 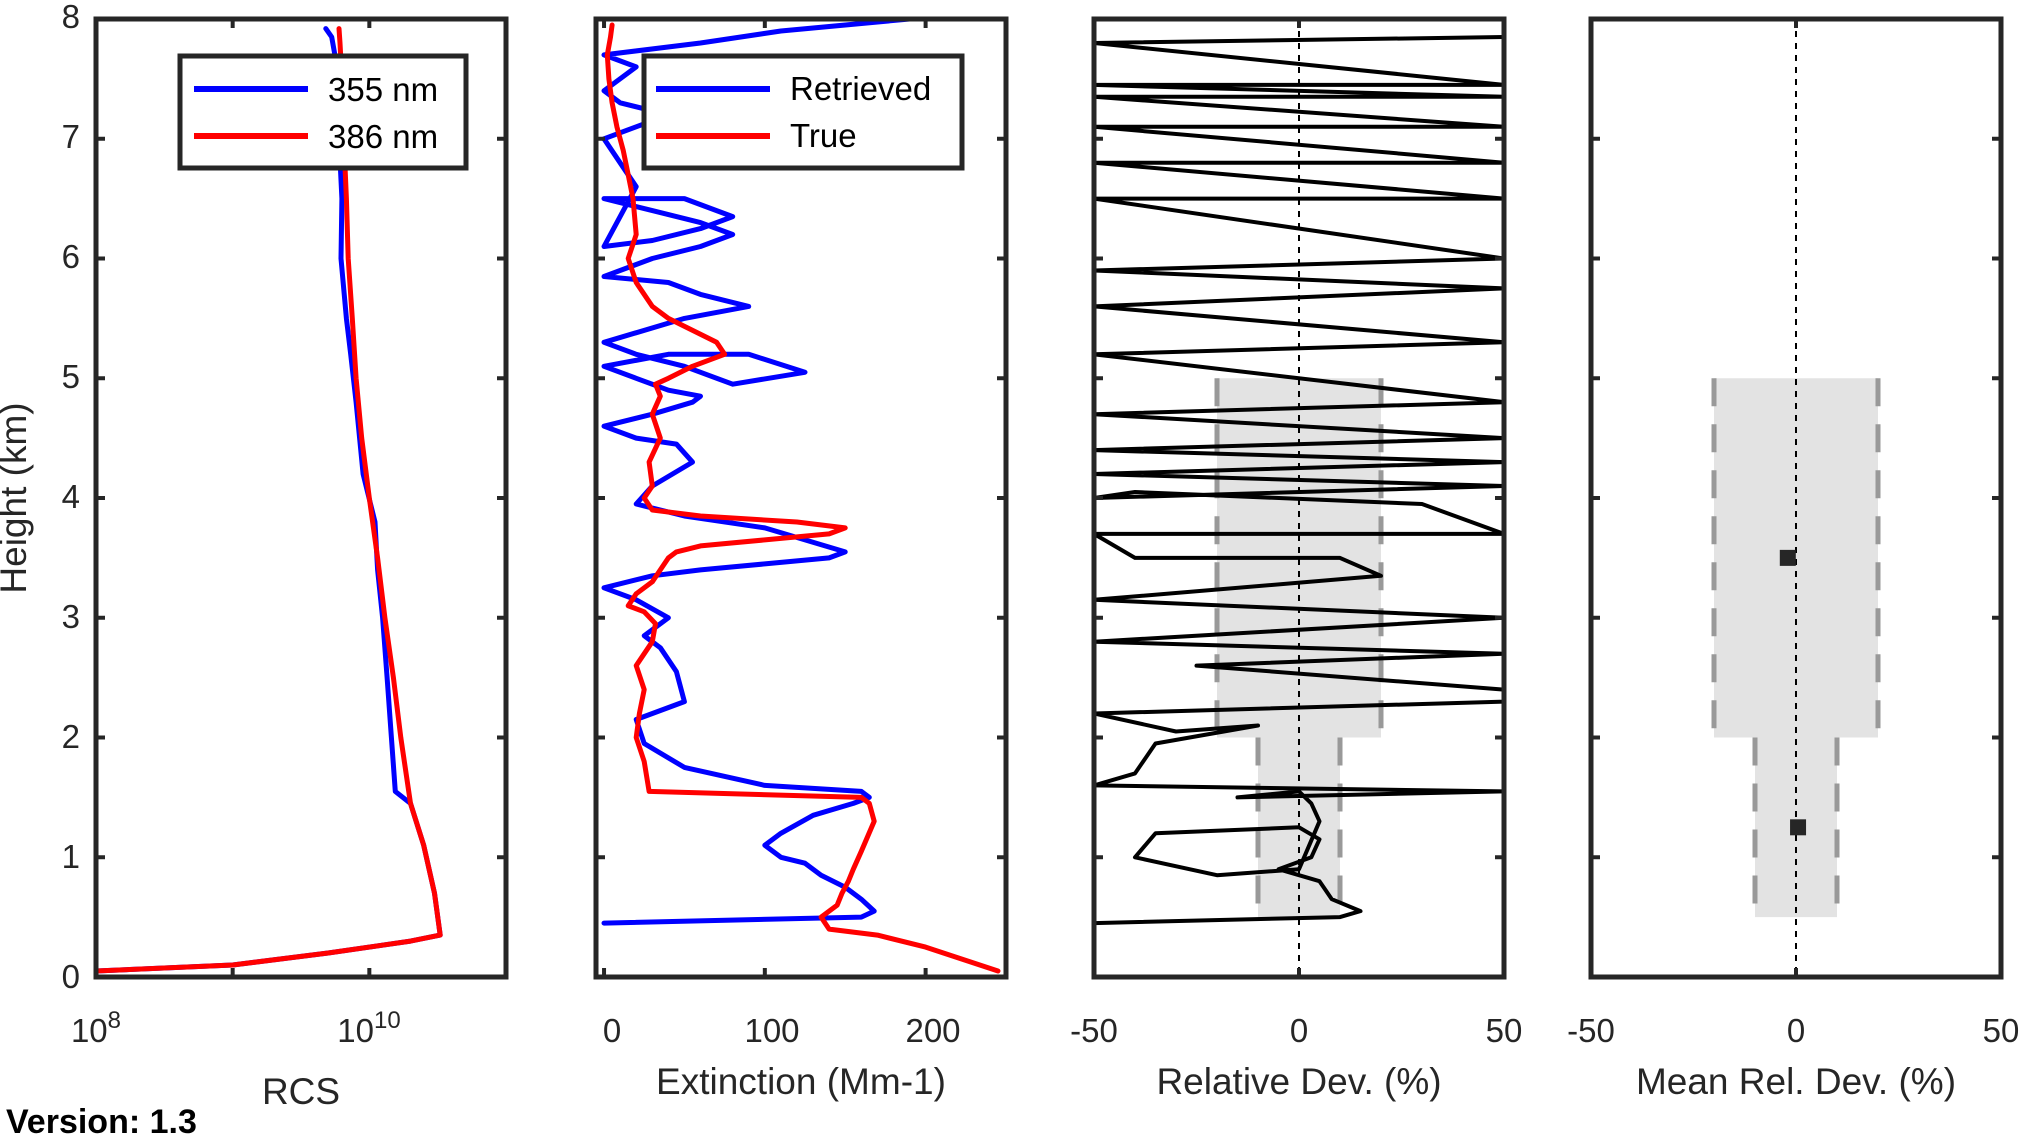 What do you see at coordinates (801, 1081) in the screenshot?
I see `extinction-xlabel: Extinction (Mm-1)` at bounding box center [801, 1081].